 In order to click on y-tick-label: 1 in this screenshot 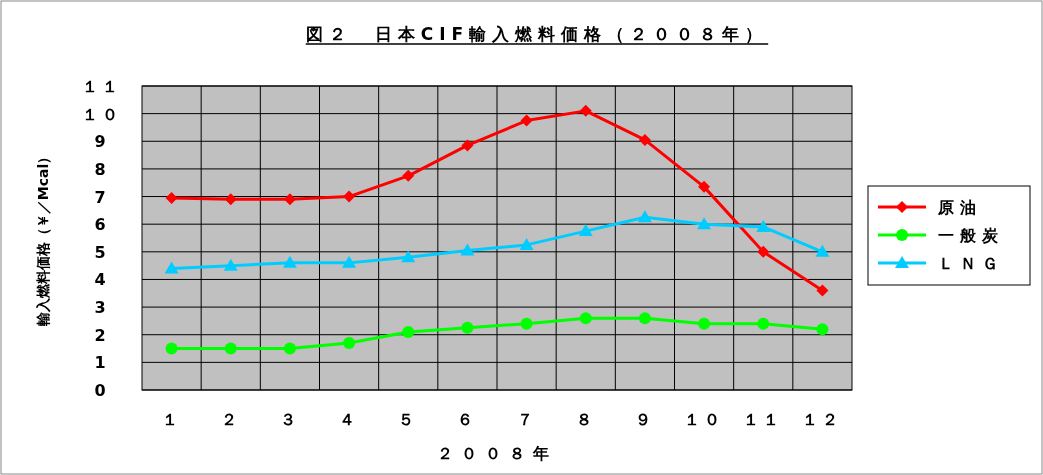, I will do `click(102, 363)`.